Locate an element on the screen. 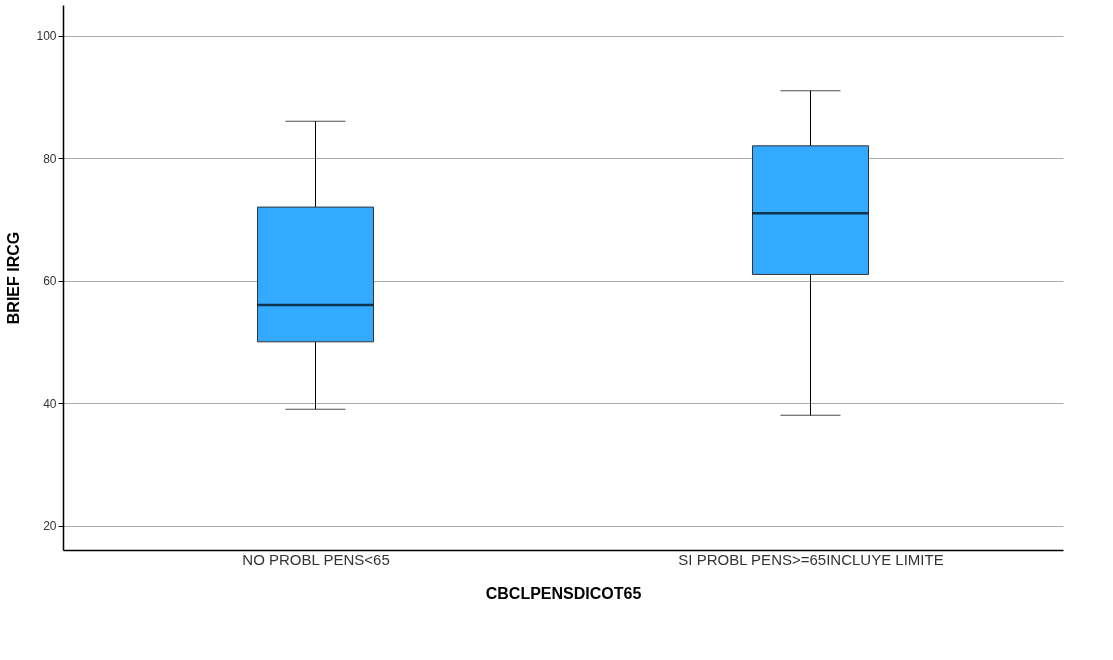 This screenshot has height=660, width=1113. y-tick-label: 40 is located at coordinates (50, 403).